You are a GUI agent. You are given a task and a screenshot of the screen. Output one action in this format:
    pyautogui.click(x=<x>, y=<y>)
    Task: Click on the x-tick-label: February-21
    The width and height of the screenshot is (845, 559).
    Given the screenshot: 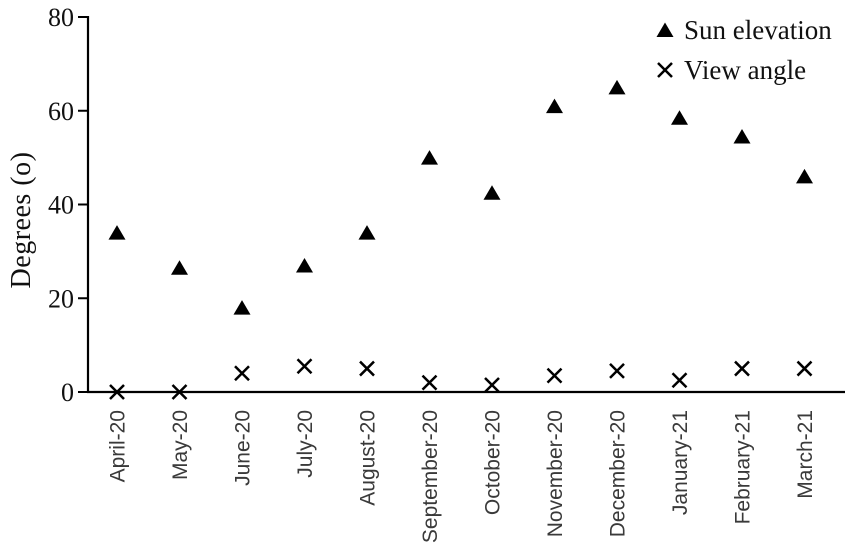 What is the action you would take?
    pyautogui.click(x=743, y=467)
    